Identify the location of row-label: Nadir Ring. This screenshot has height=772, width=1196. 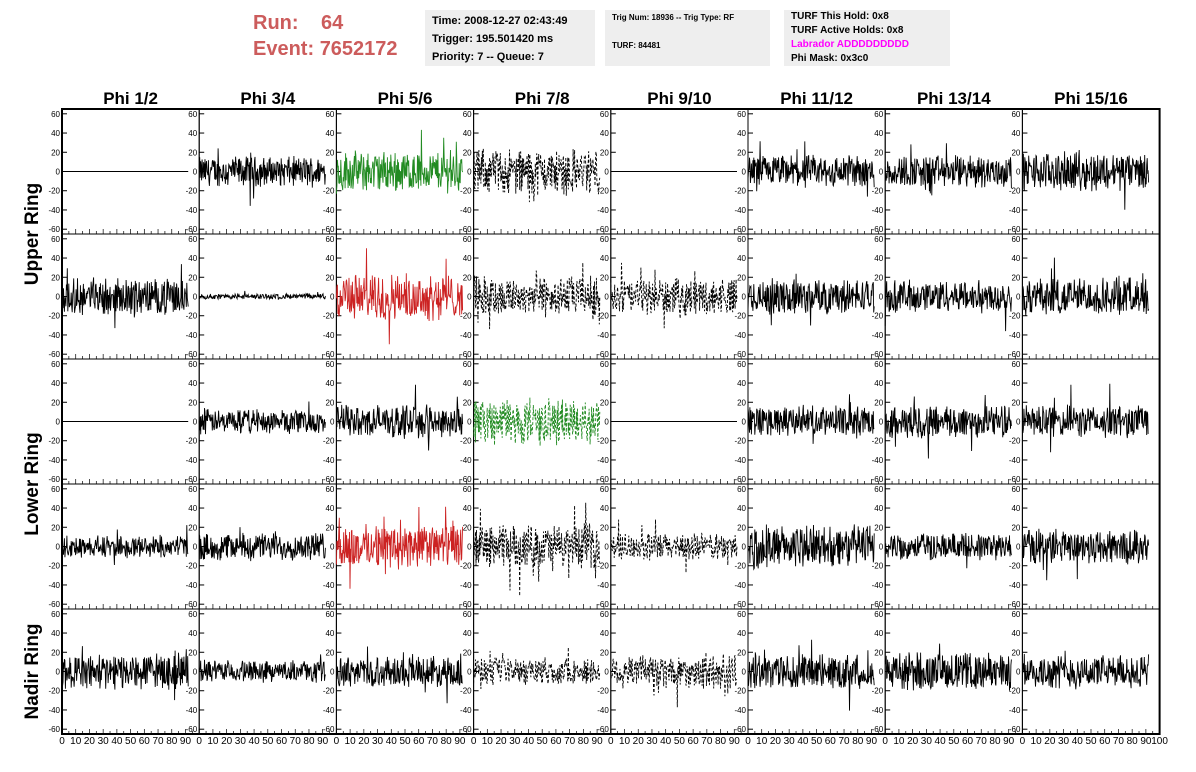
(32, 671).